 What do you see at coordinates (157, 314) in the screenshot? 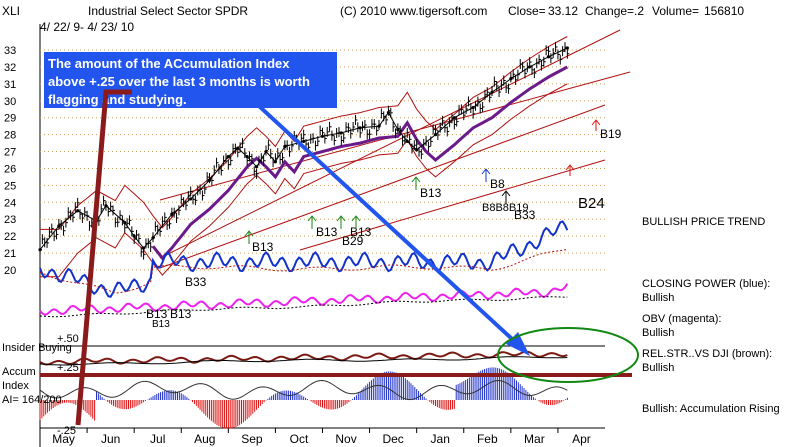
I see `signal-b13-jul-a: B13` at bounding box center [157, 314].